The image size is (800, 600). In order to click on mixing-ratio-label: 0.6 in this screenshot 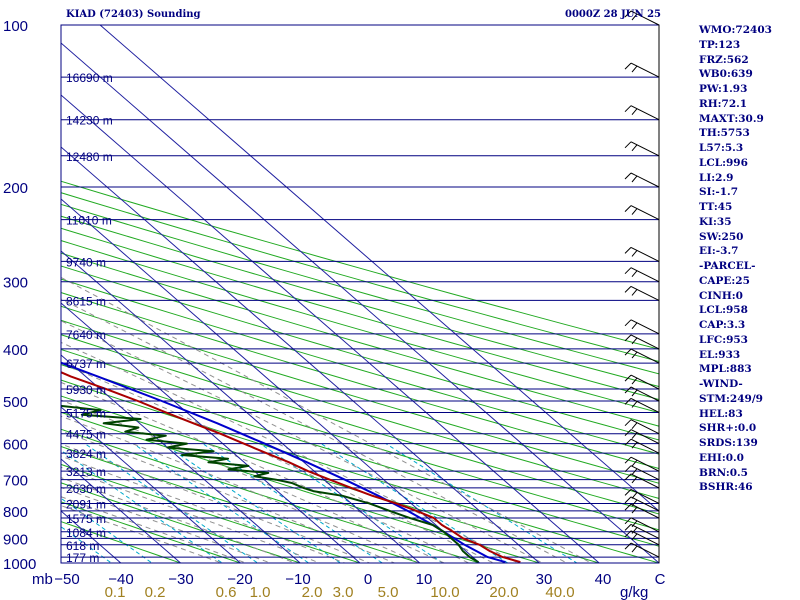, I will do `click(226, 592)`.